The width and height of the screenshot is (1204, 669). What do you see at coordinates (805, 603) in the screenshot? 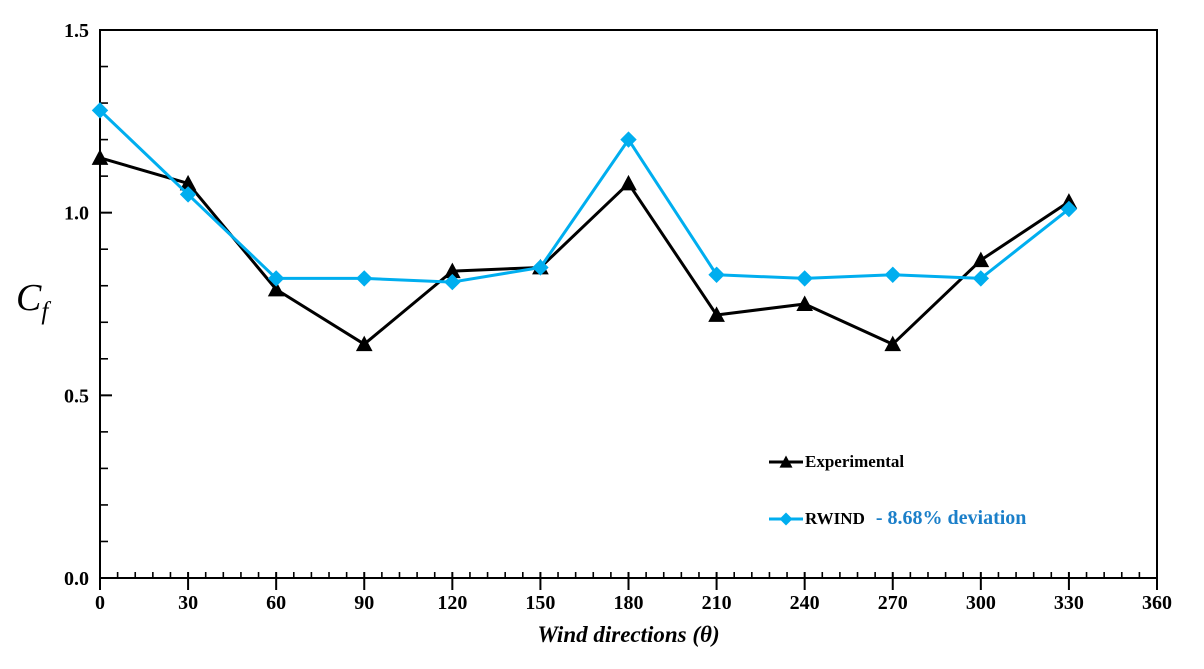
I see `x-axis-tick-label: 240` at bounding box center [805, 603].